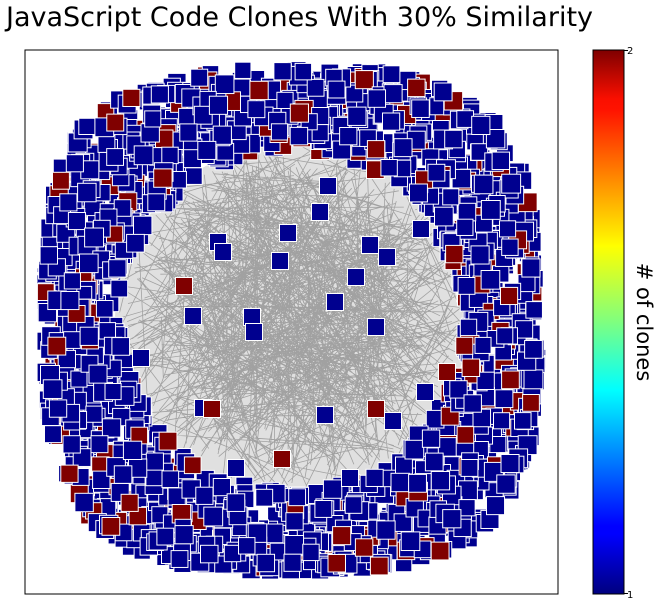 The width and height of the screenshot is (660, 607). Describe the element at coordinates (630, 595) in the screenshot. I see `colorbar-tick-label-min: 1` at that location.